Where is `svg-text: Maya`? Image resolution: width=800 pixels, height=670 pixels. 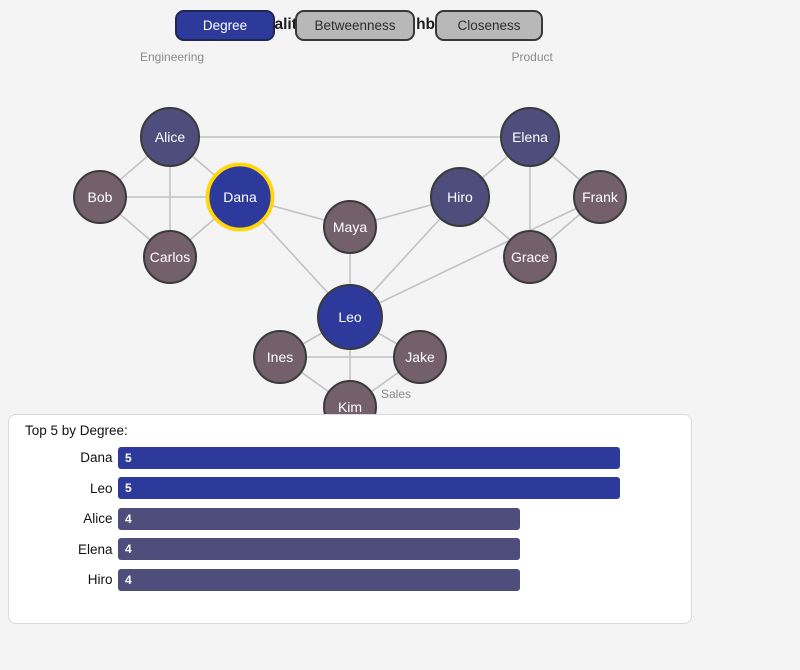
svg-text: Maya is located at coordinates (350, 227).